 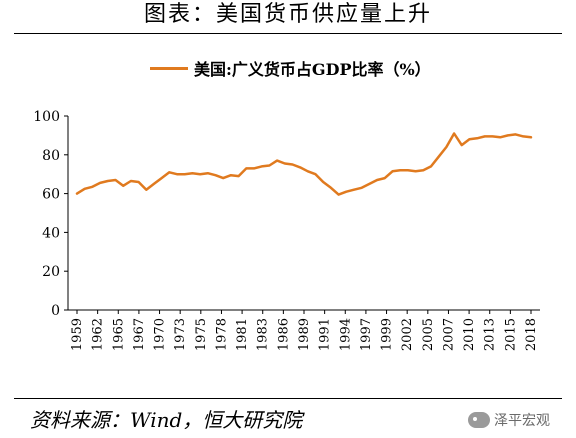 What do you see at coordinates (287, 14) in the screenshot?
I see `chart-title: 图表：美国货币供应量上升` at bounding box center [287, 14].